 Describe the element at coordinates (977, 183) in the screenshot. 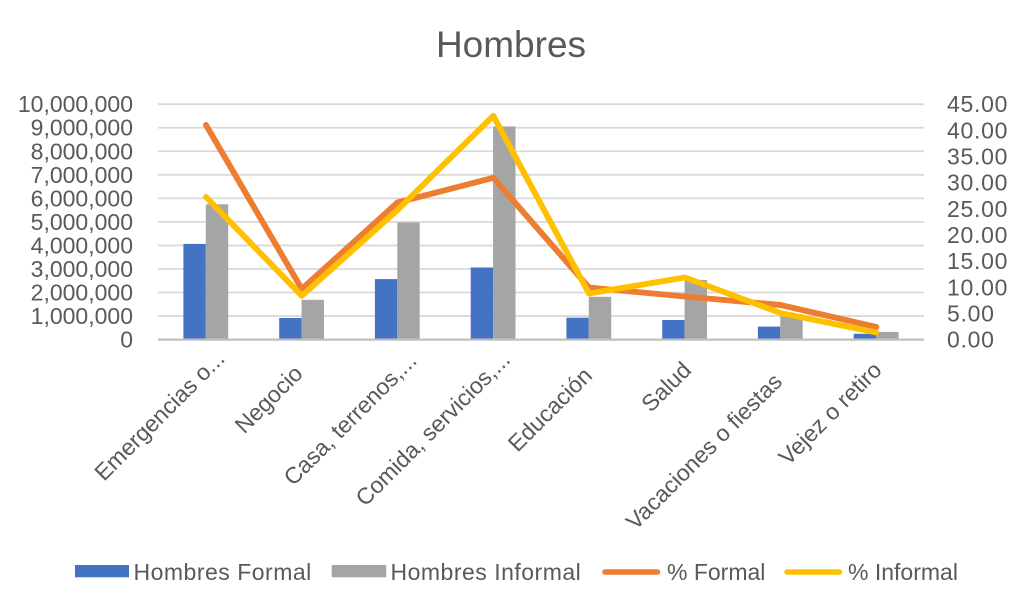

I see `svg-text: 30.00` at that location.